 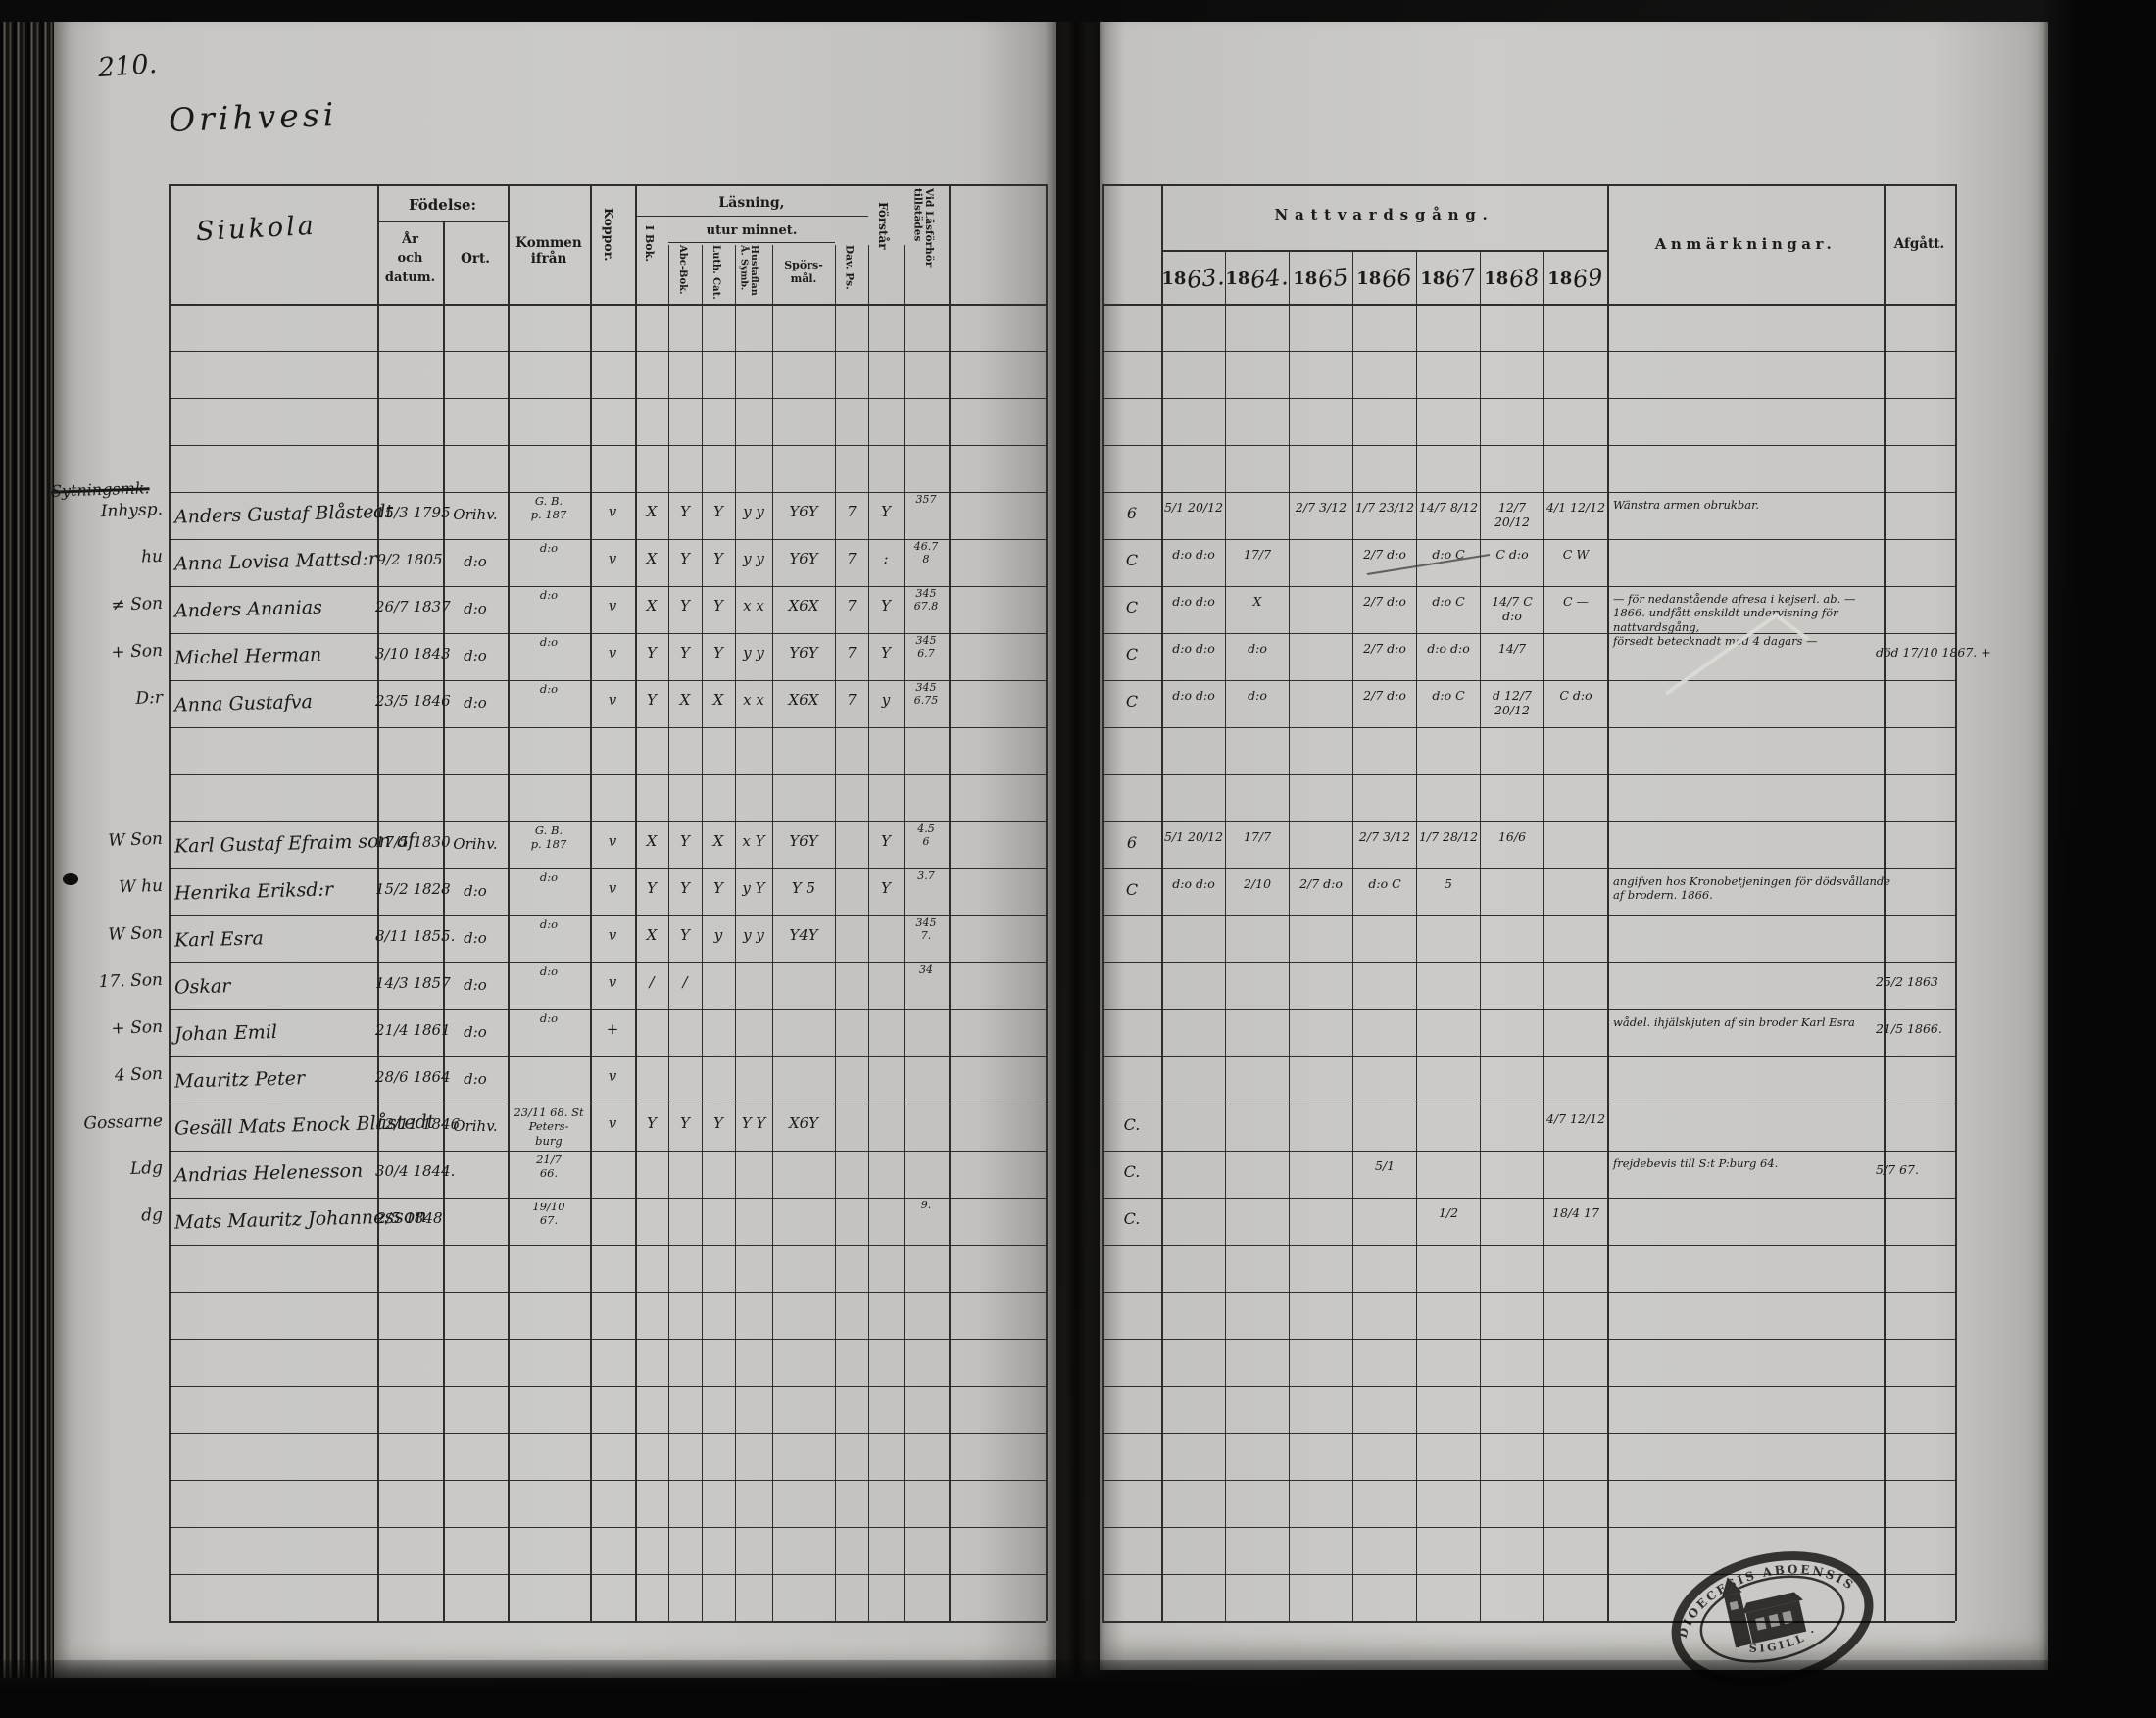 What do you see at coordinates (127, 66) in the screenshot?
I see `folio-number: 210.` at bounding box center [127, 66].